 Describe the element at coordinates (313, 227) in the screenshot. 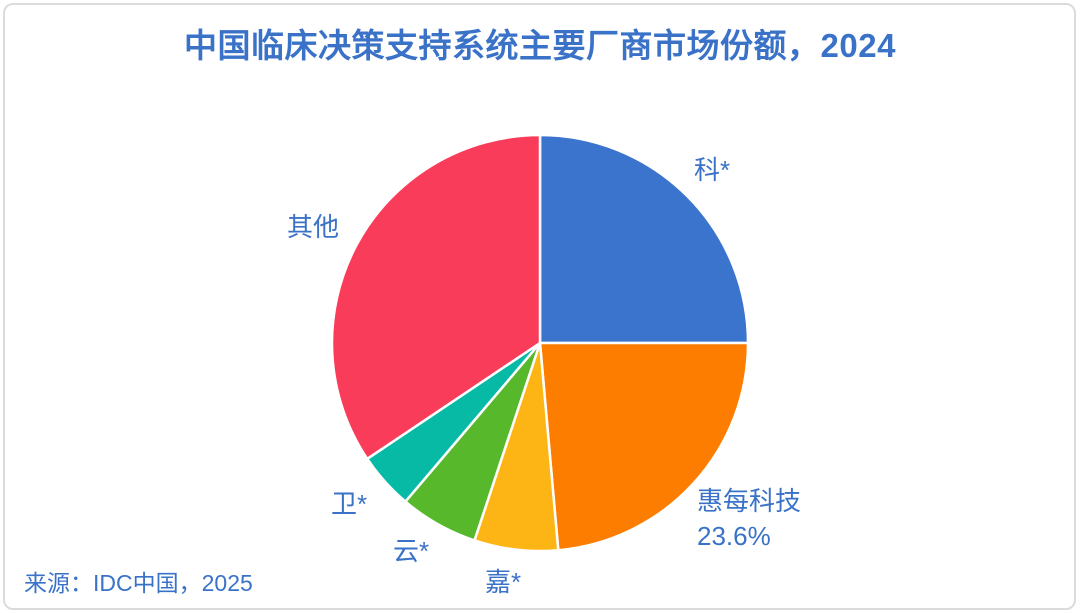

I see `slice-label-qita: 其他` at that location.